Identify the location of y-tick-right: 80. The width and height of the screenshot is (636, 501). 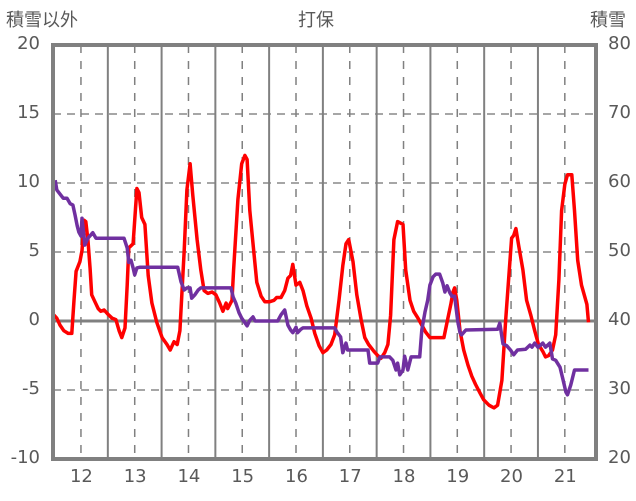
(619, 43).